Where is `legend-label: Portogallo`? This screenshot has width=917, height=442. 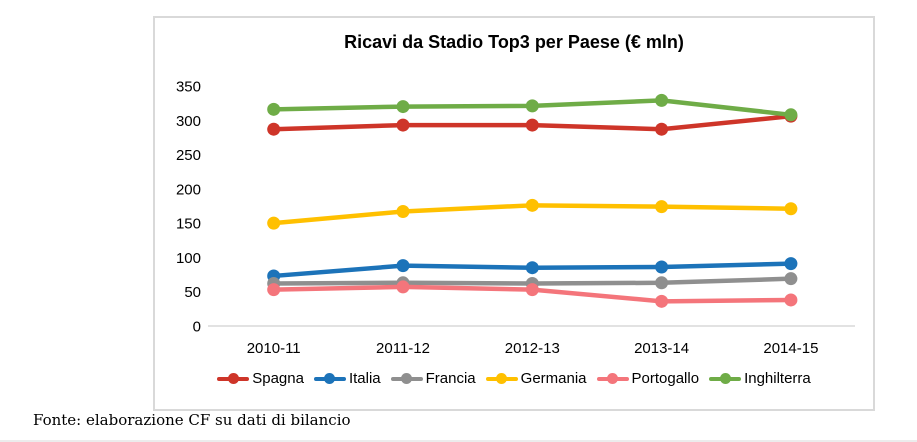 legend-label: Portogallo is located at coordinates (665, 378).